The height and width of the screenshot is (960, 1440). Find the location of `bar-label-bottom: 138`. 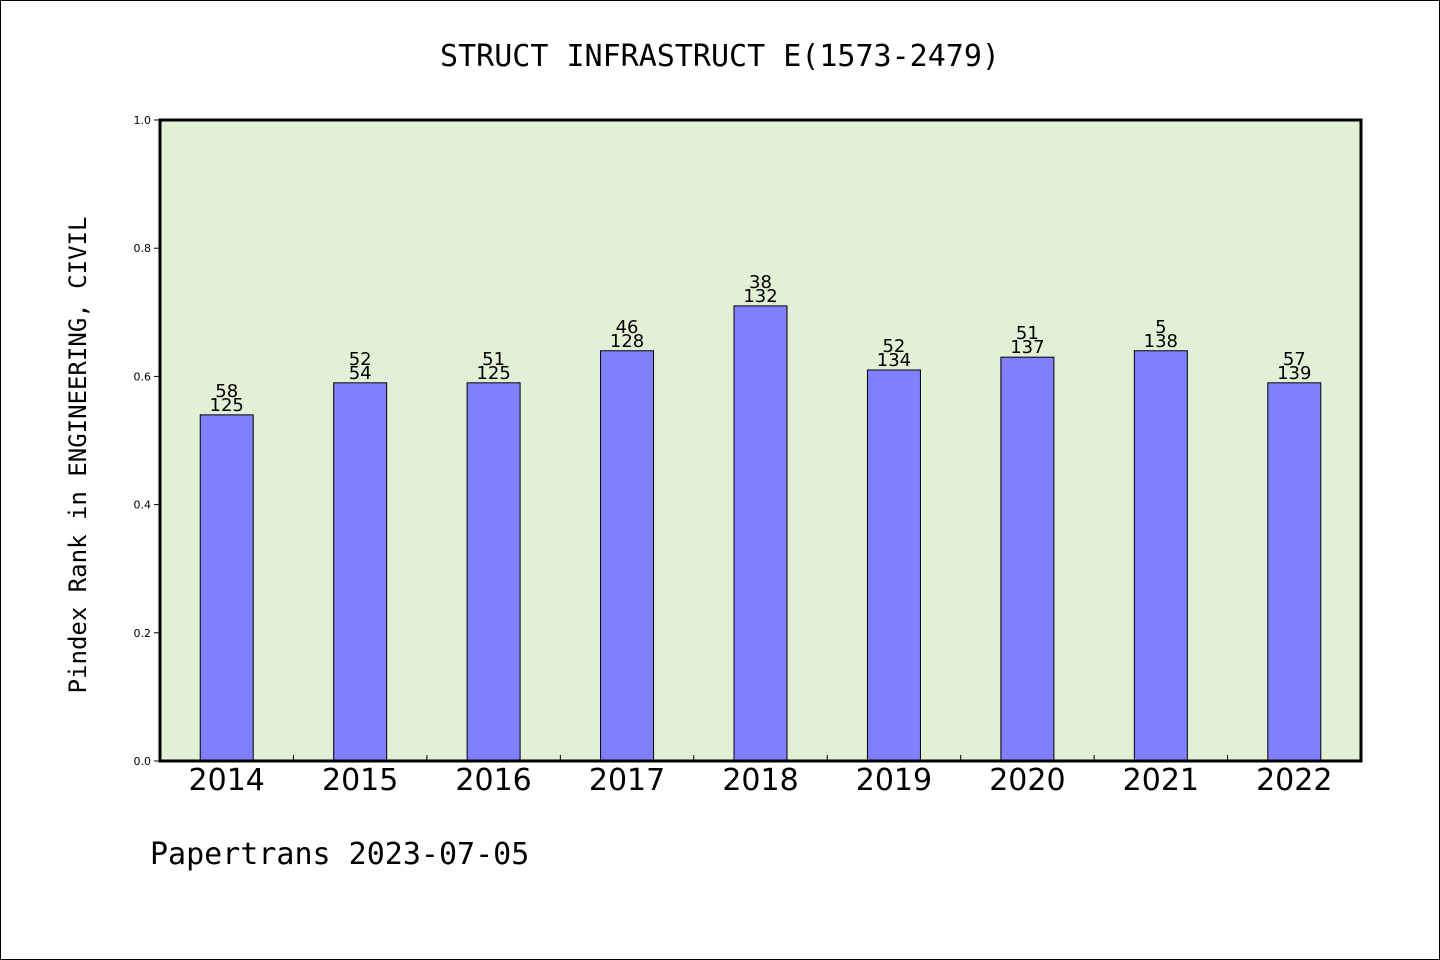

bar-label-bottom: 138 is located at coordinates (1161, 341).